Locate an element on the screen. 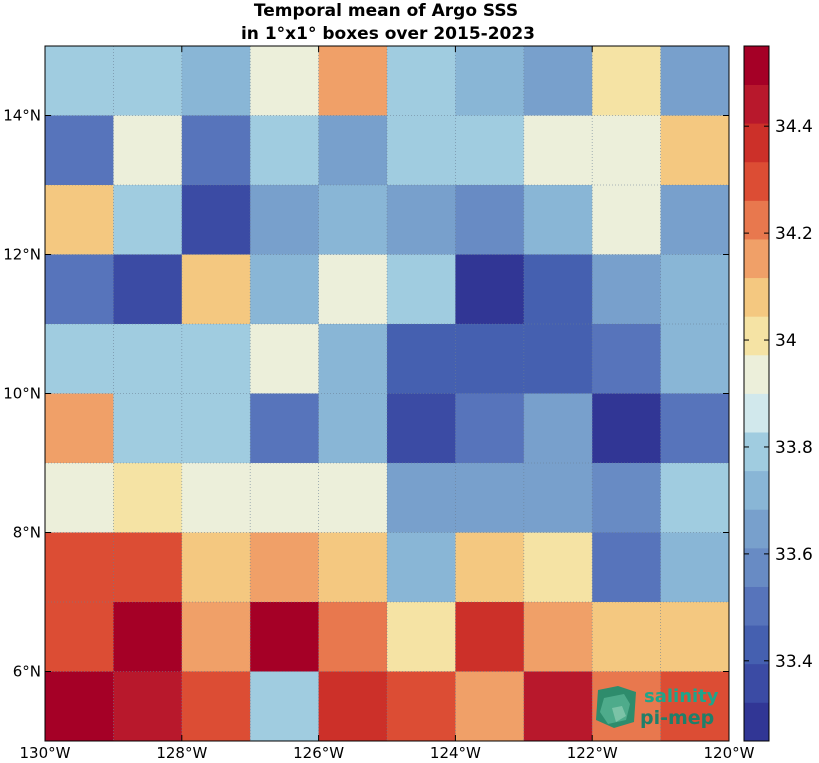  colorbar-tick-label: 33.8 is located at coordinates (794, 448).